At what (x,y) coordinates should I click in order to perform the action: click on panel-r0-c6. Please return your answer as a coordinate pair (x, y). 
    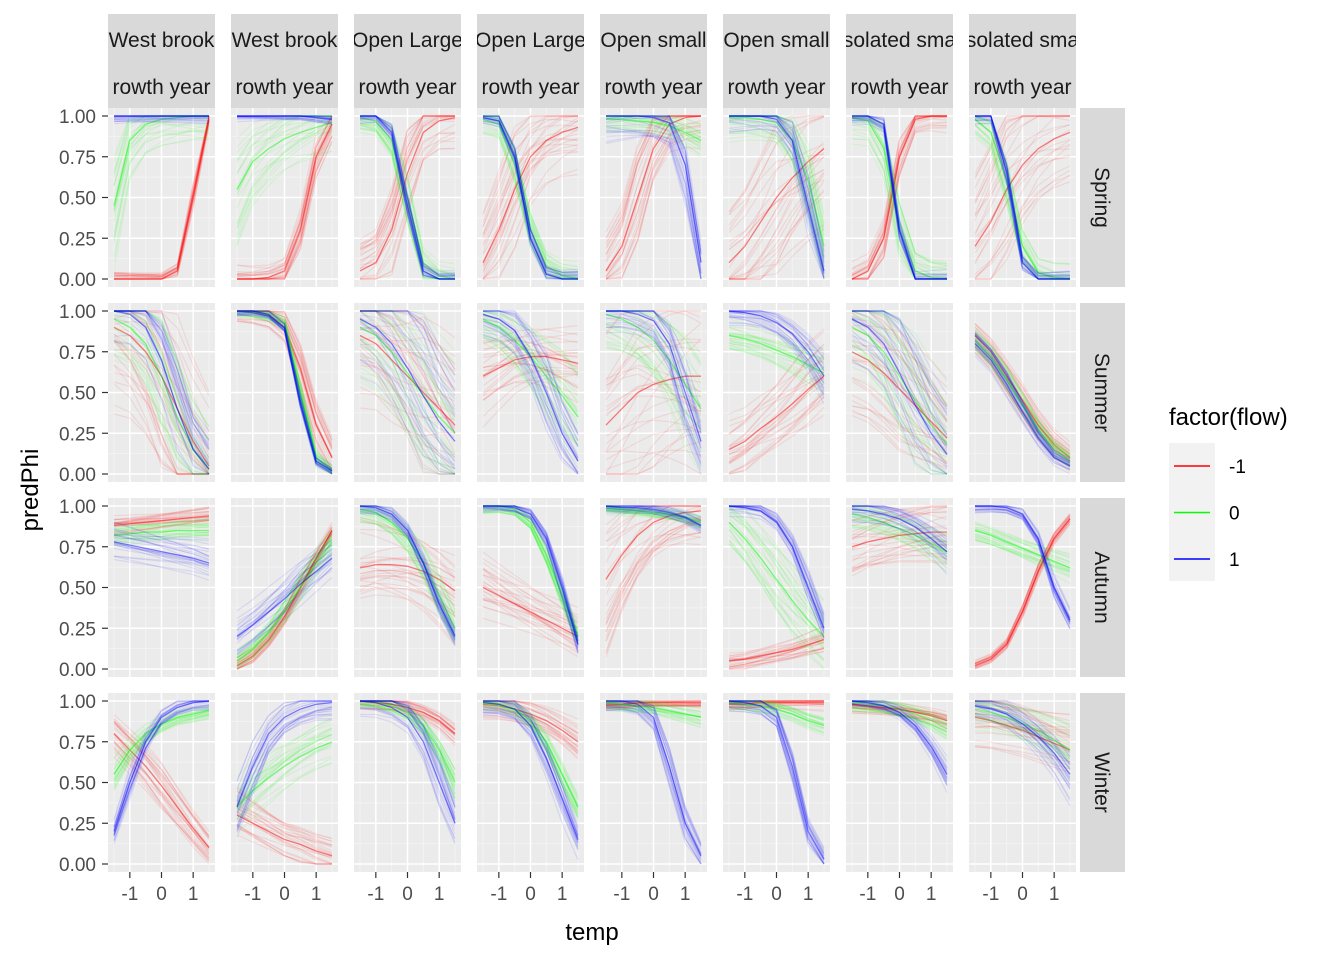
    Looking at the image, I should click on (899, 197).